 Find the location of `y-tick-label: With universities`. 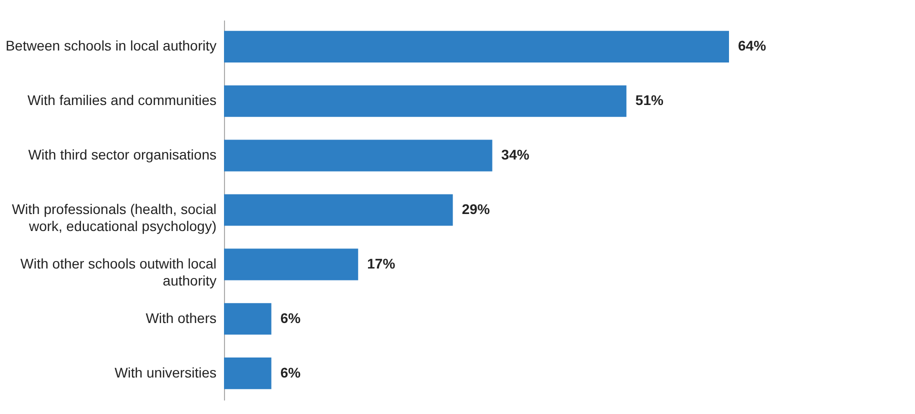

y-tick-label: With universities is located at coordinates (165, 372).